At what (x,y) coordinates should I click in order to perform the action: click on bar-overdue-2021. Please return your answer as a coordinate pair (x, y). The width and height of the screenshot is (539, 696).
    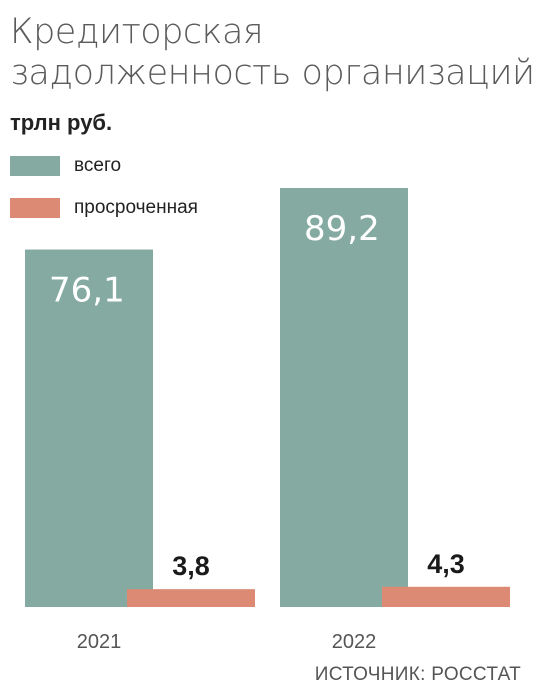
    Looking at the image, I should click on (191, 598).